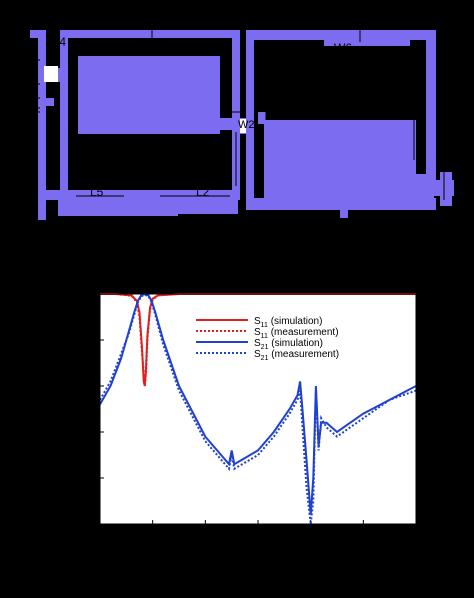 The width and height of the screenshot is (474, 598). I want to click on label-L5: L5, so click(97, 192).